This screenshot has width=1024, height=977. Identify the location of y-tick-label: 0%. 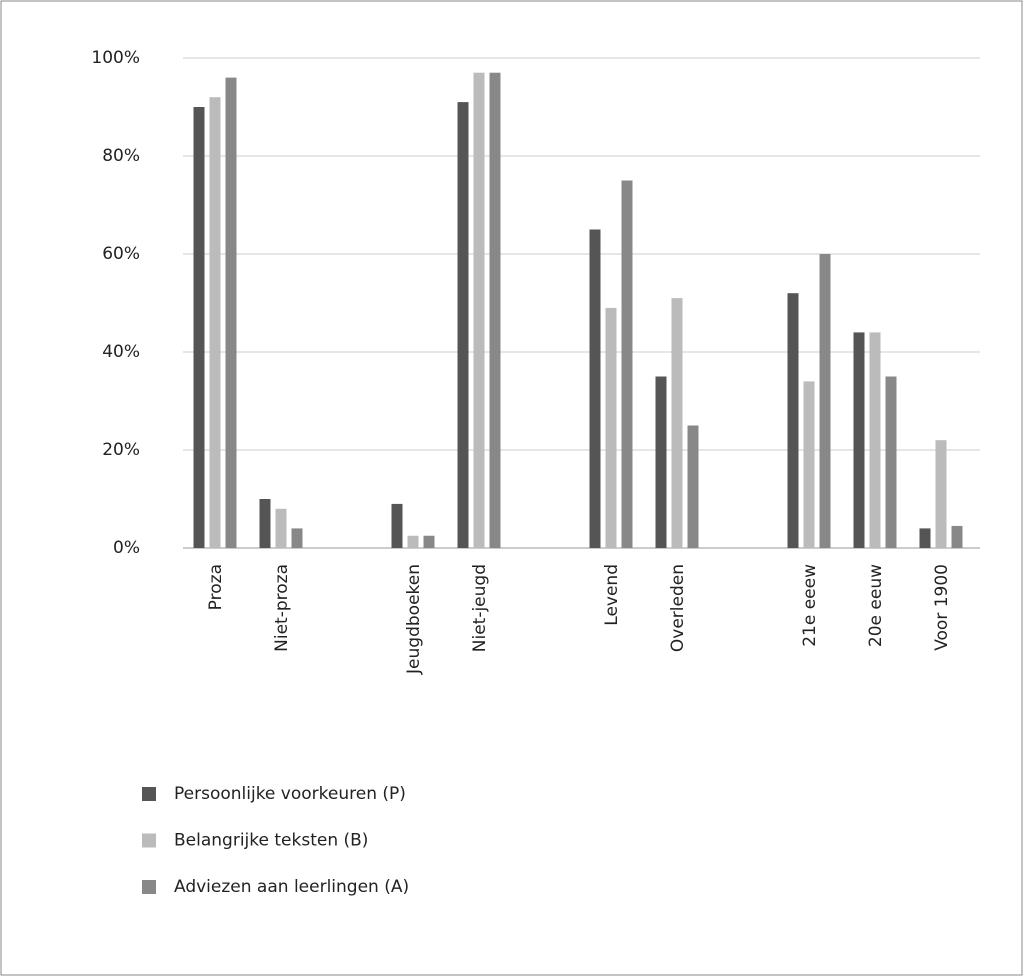
(126, 548).